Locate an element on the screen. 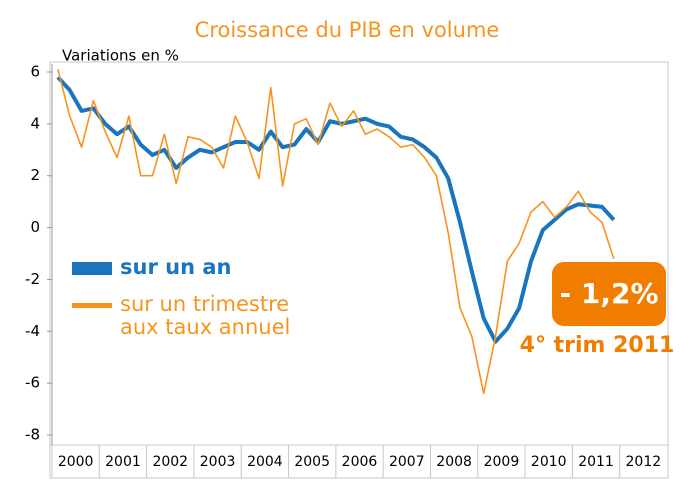  legend-item: sur un an is located at coordinates (151, 267).